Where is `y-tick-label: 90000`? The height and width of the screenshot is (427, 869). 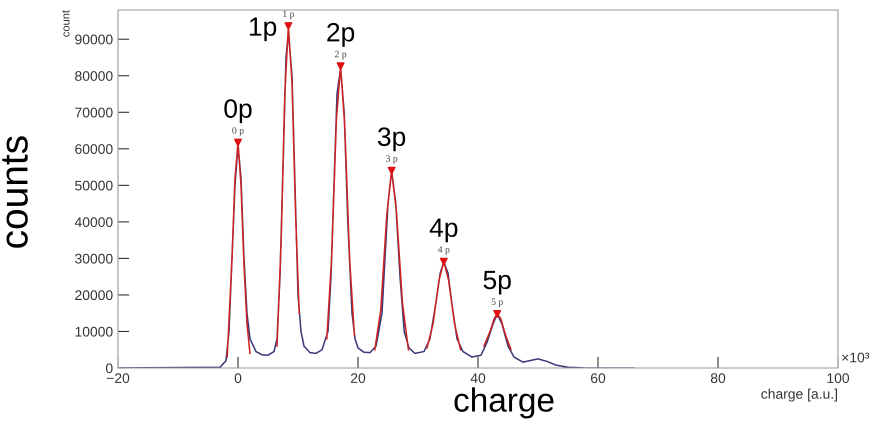
y-tick-label: 90000 is located at coordinates (94, 39).